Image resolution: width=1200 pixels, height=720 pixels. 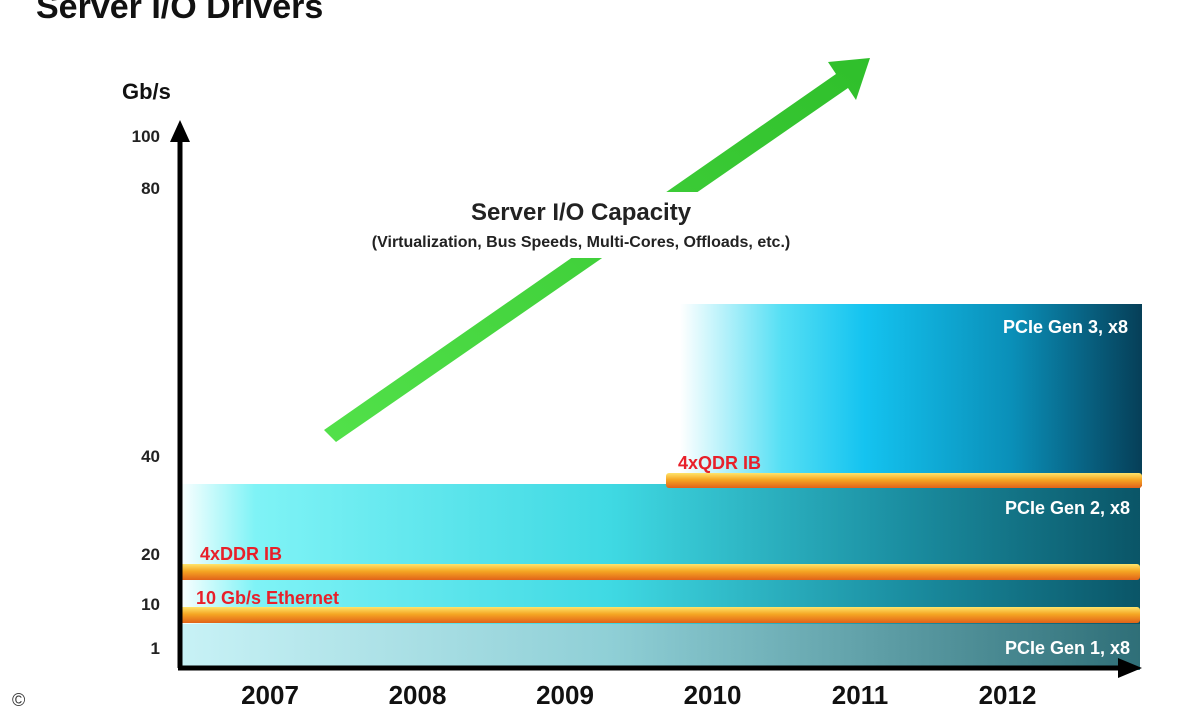 I want to click on band-label-gen1: PCIe Gen 1, x8, so click(x=1067, y=648).